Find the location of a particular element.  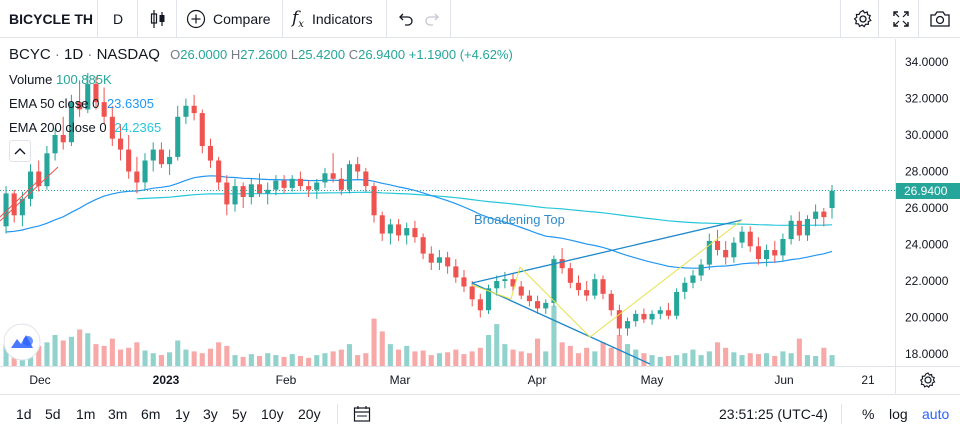

time-axis: Dec 2023 Feb Mar Apr May Jun 21 is located at coordinates (452, 380).